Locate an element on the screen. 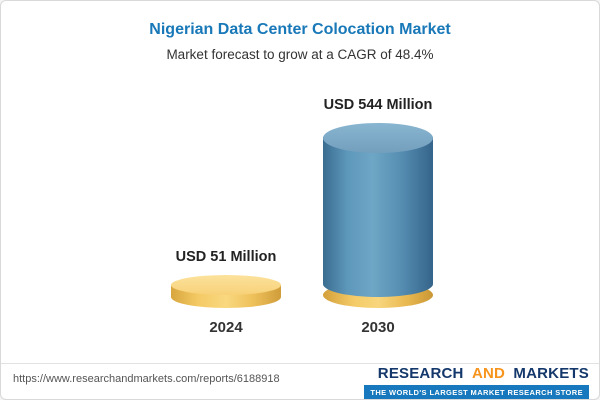 The width and height of the screenshot is (600, 400). logo-word-research: RESEARCH is located at coordinates (420, 373).